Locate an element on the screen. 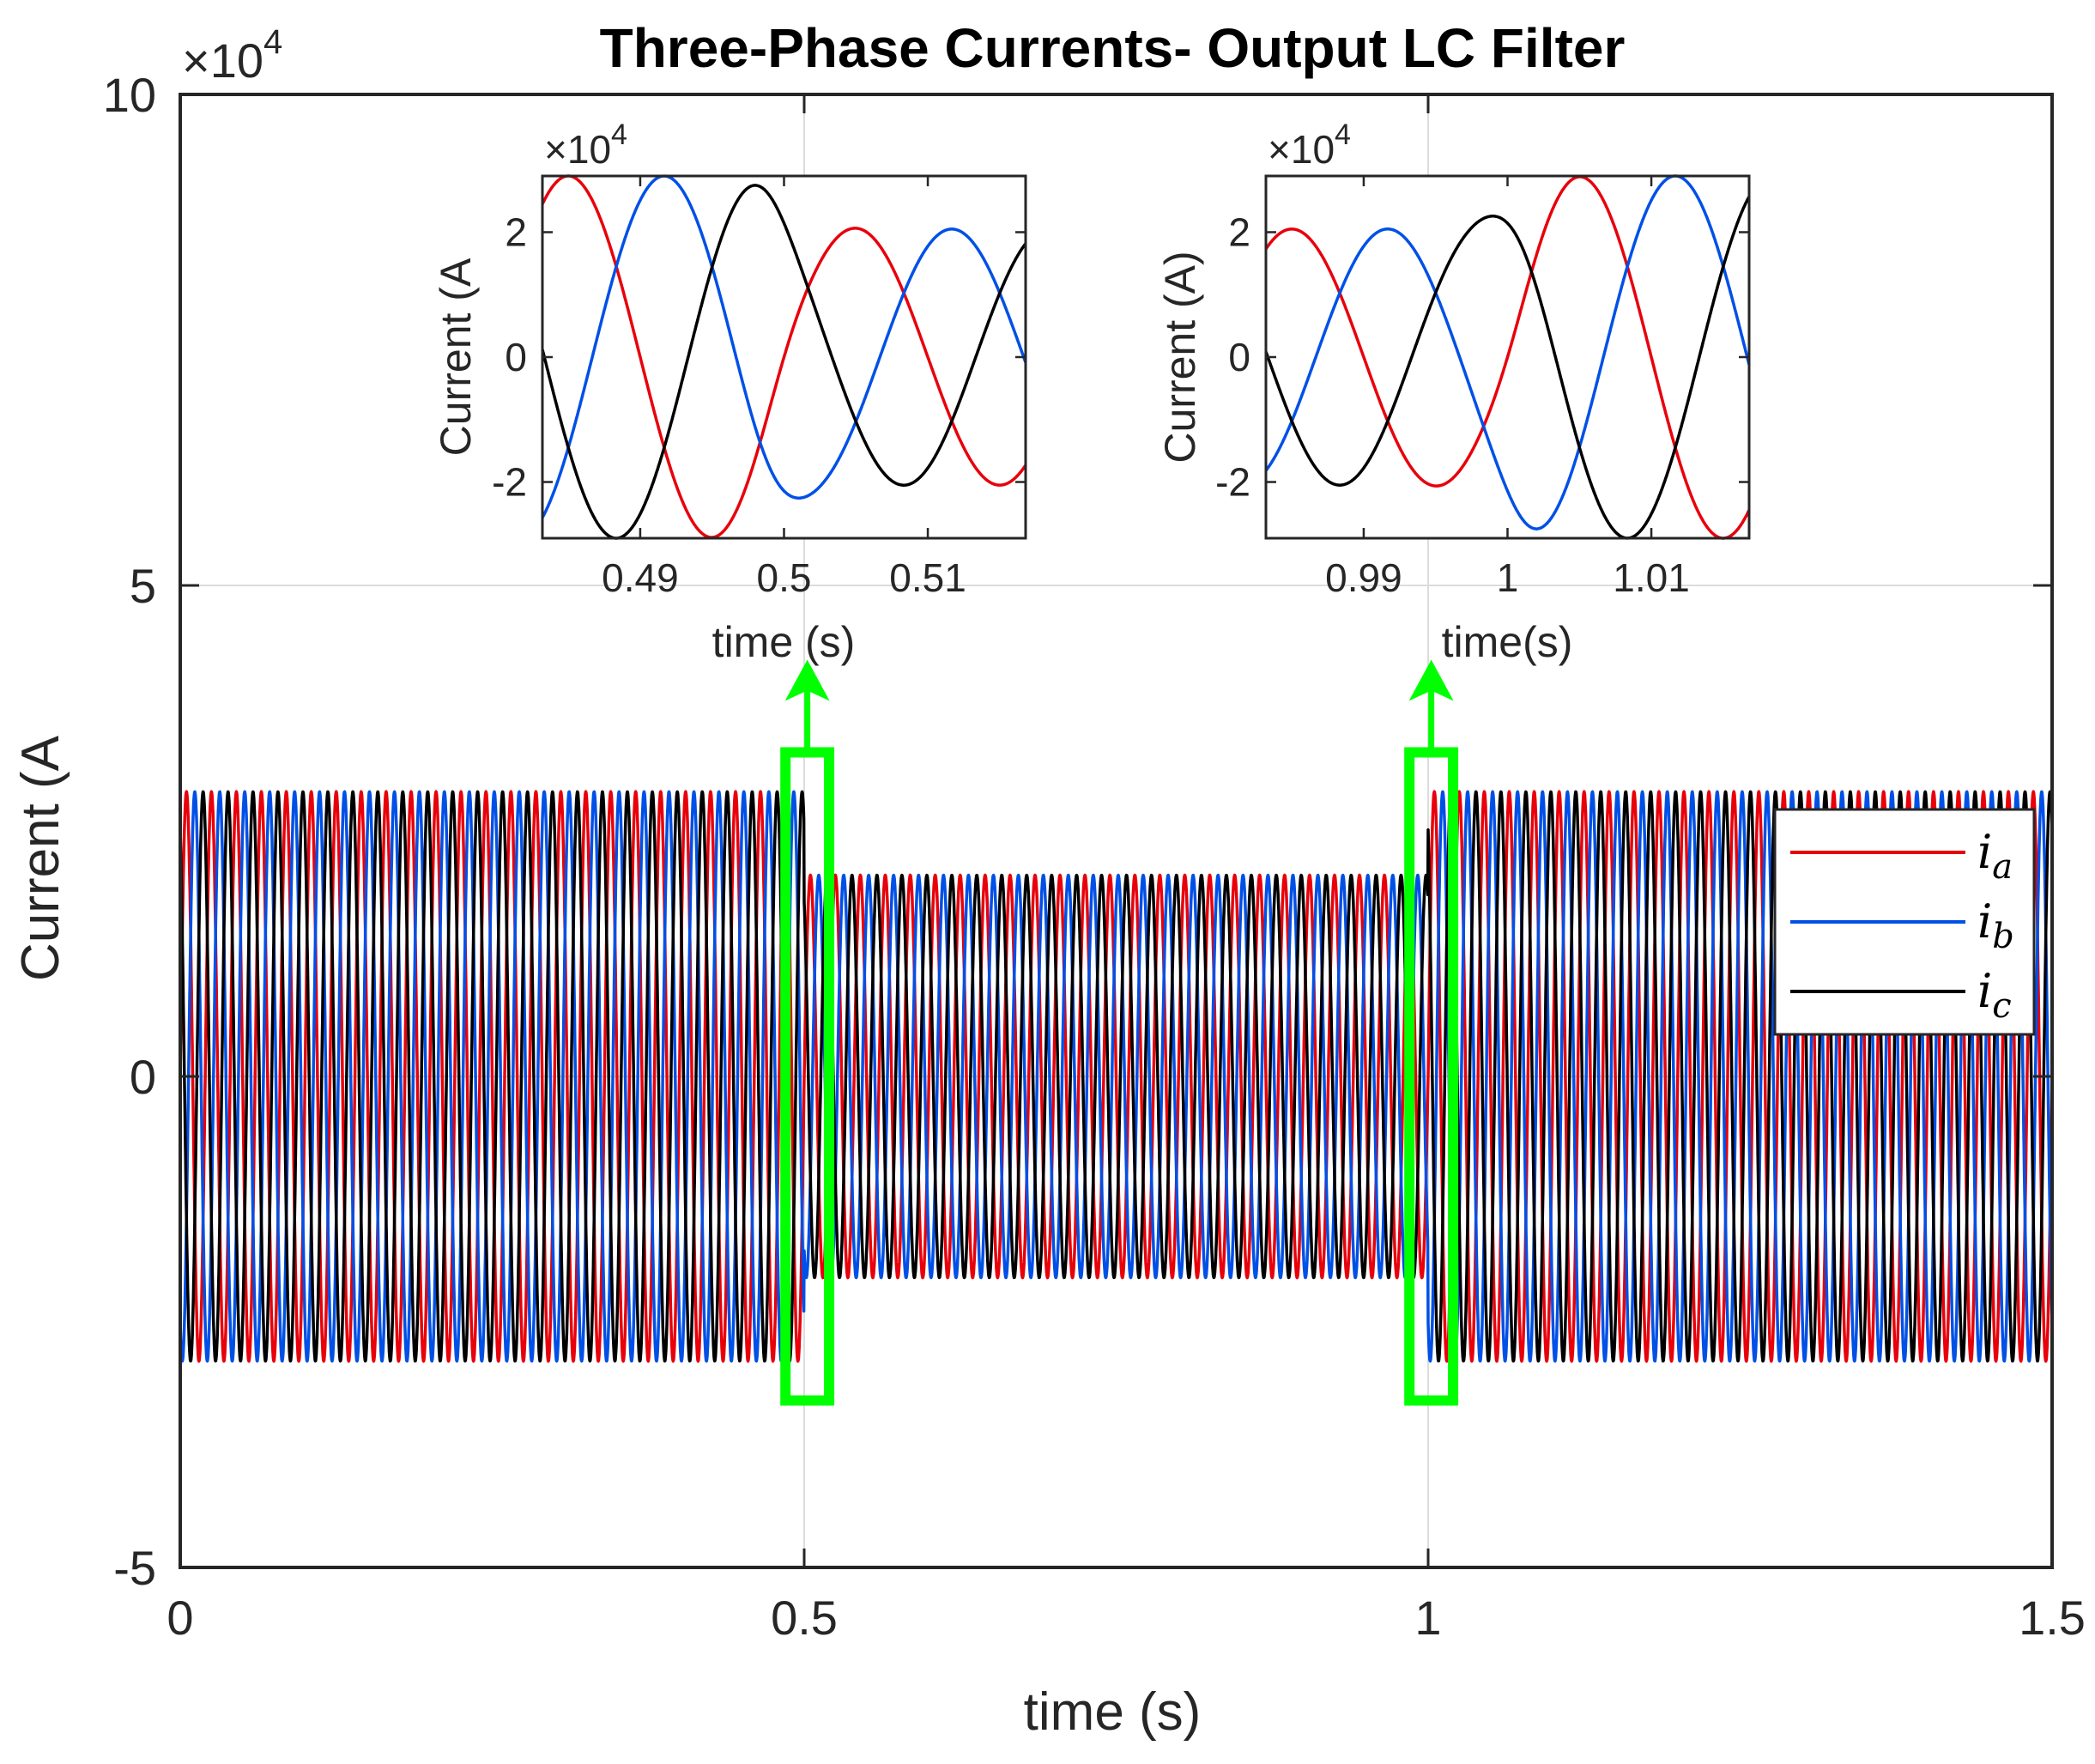 This screenshot has height=1764, width=2095. x-tick-label: 0 is located at coordinates (180, 1618).